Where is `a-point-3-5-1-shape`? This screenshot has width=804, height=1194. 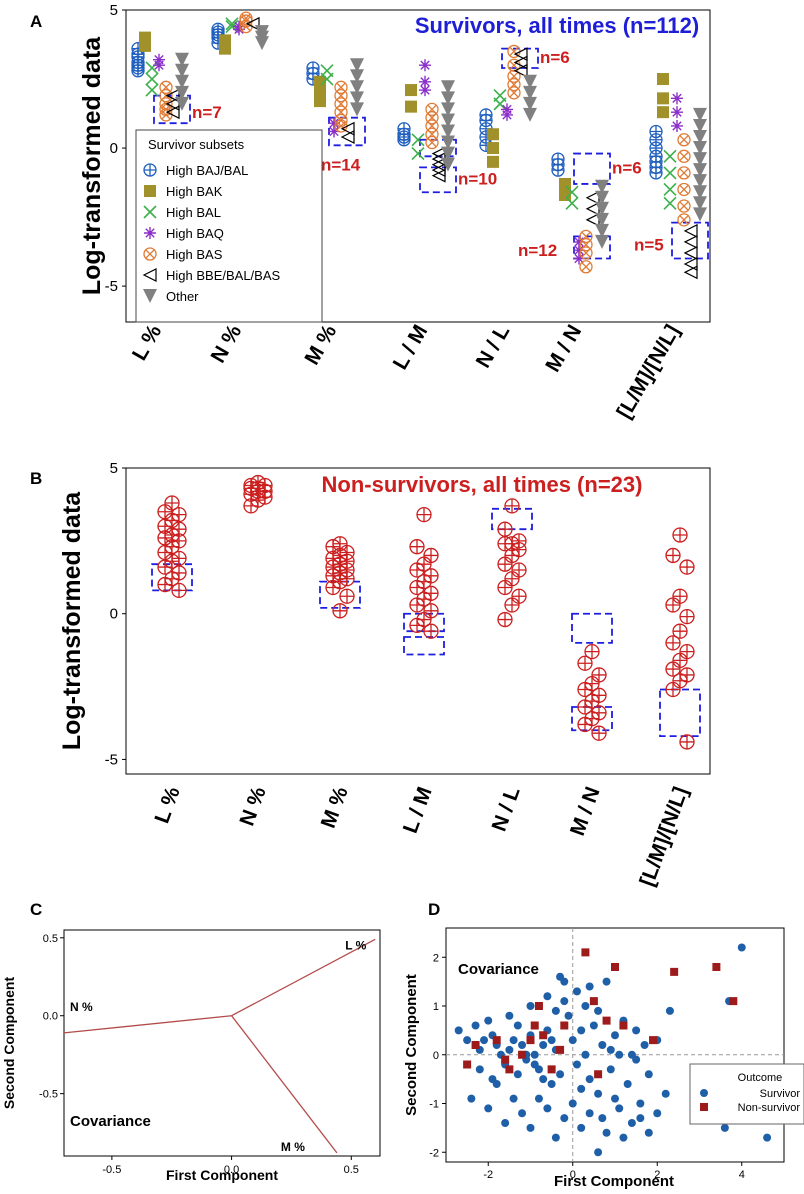
a-point-3-5-1-shape is located at coordinates (579, 250).